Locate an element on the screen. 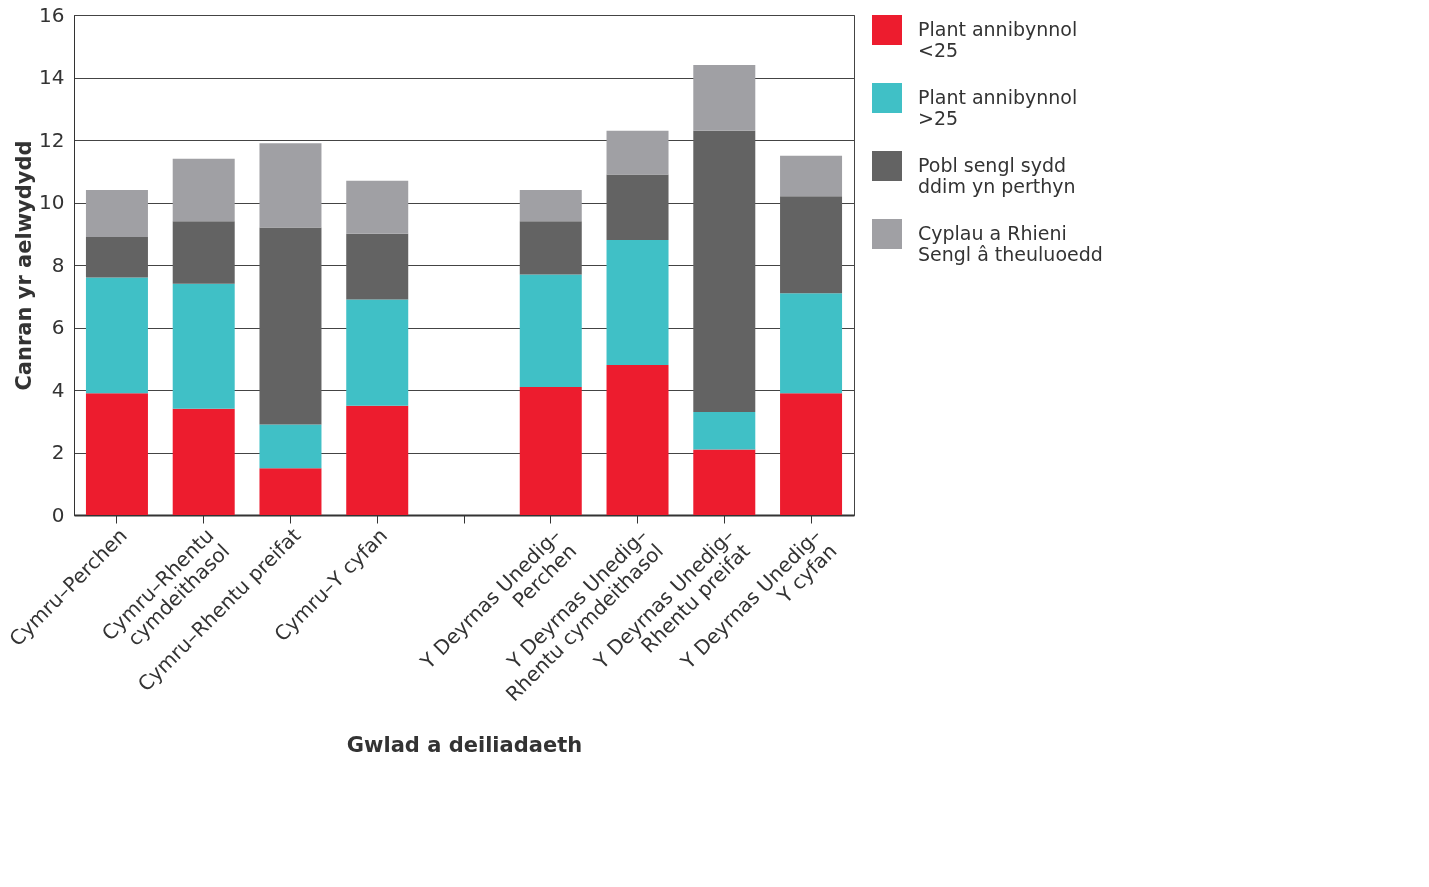  legend-label: Plant annibynnol <25 is located at coordinates (998, 39).